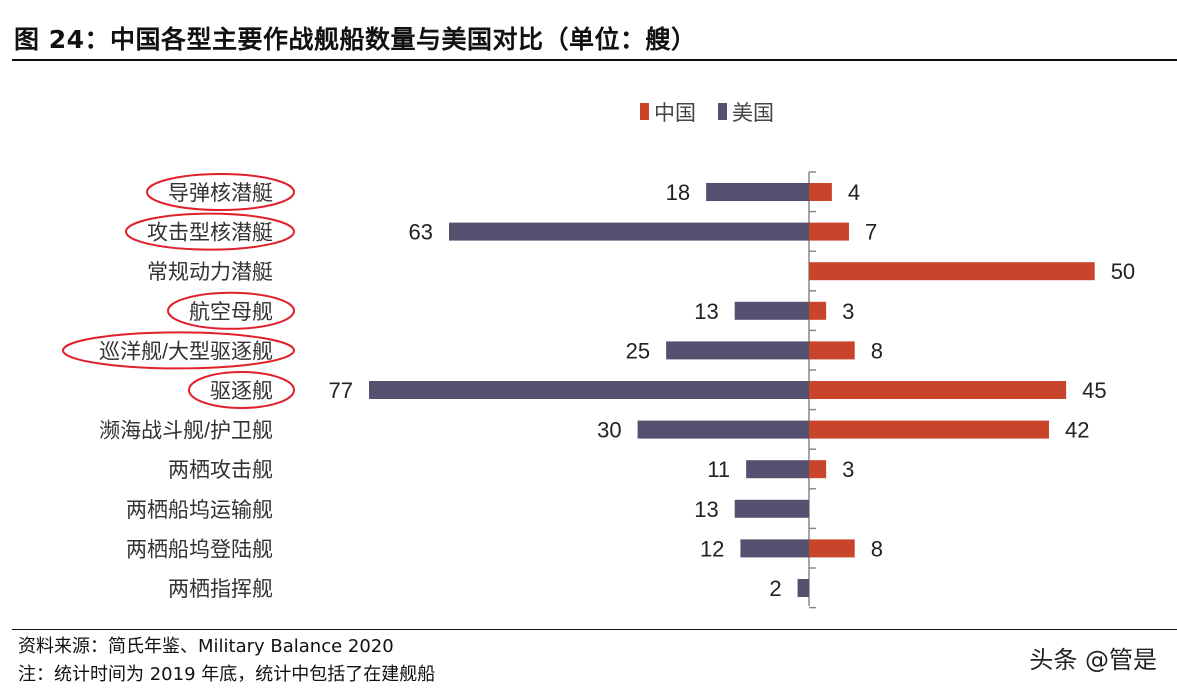 This screenshot has height=692, width=1177. I want to click on category-label: 导弹核潜艇, so click(220, 193).